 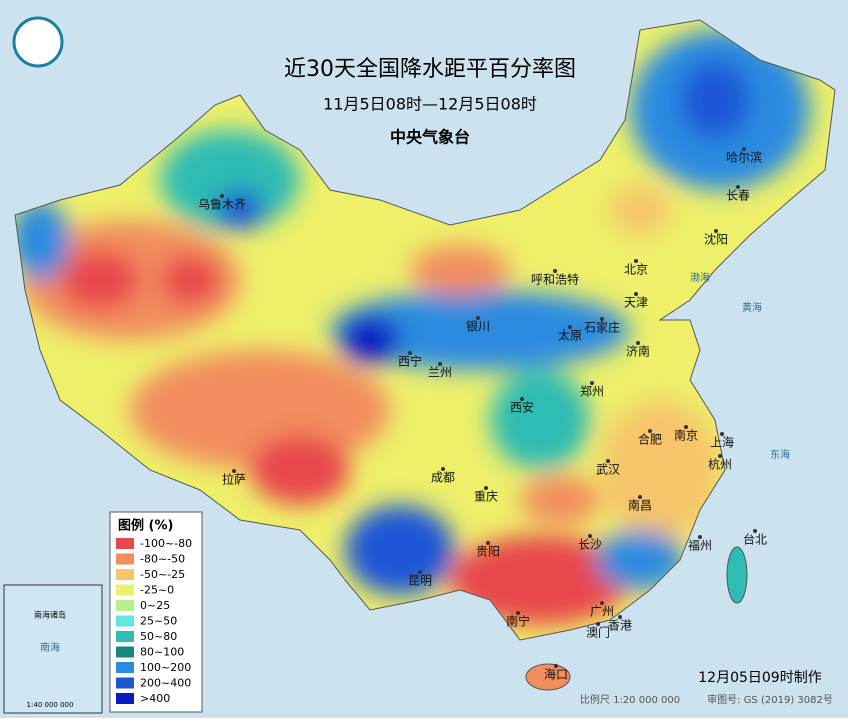 I want to click on city-label: 长沙, so click(x=590, y=545).